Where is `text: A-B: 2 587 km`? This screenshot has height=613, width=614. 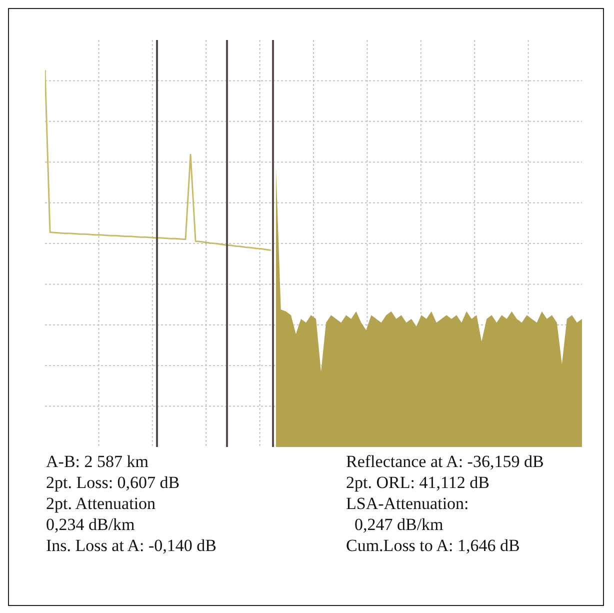 text: A-B: 2 587 km is located at coordinates (98, 461).